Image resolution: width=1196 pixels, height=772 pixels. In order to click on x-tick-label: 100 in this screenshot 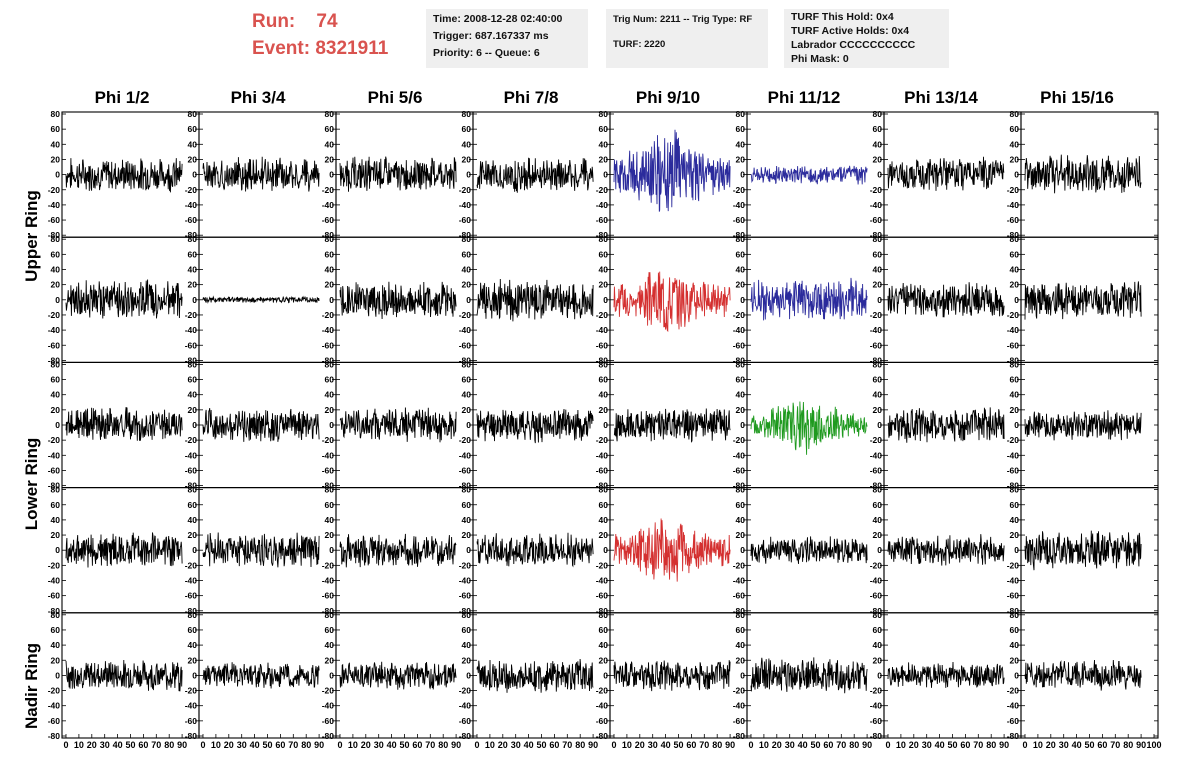, I will do `click(1153, 745)`.